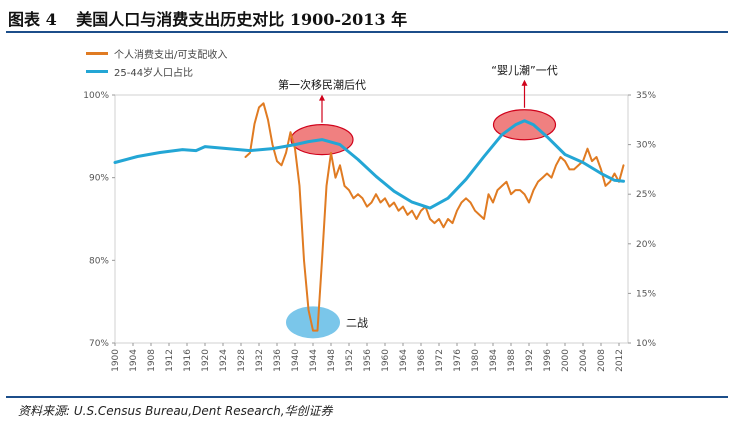  I want to click on population-series-line, so click(369, 164).